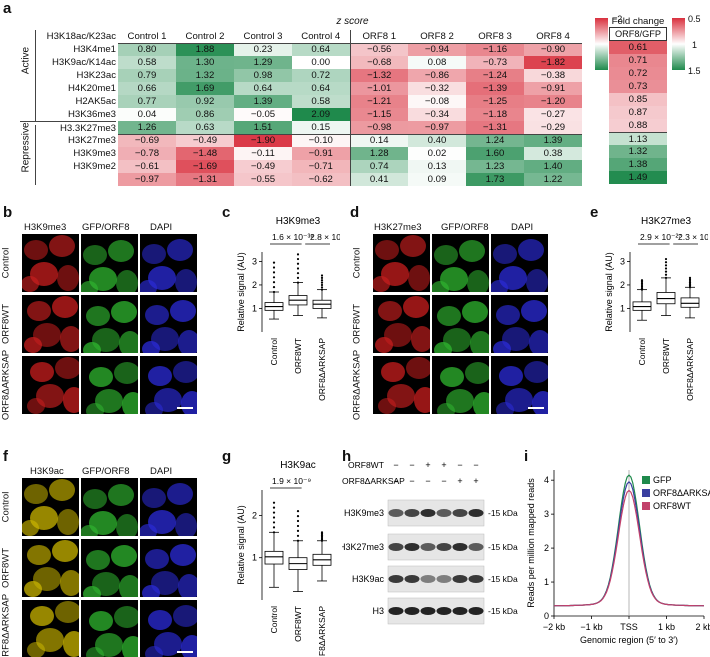 The height and width of the screenshot is (657, 710). What do you see at coordinates (531, 543) in the screenshot?
I see `y-axis-label: Reads per million mapped reads` at bounding box center [531, 543].